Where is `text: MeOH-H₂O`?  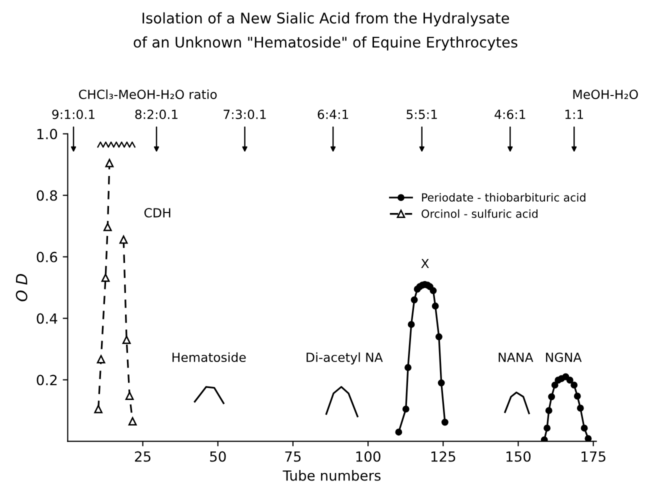 text: MeOH-H₂O is located at coordinates (605, 95).